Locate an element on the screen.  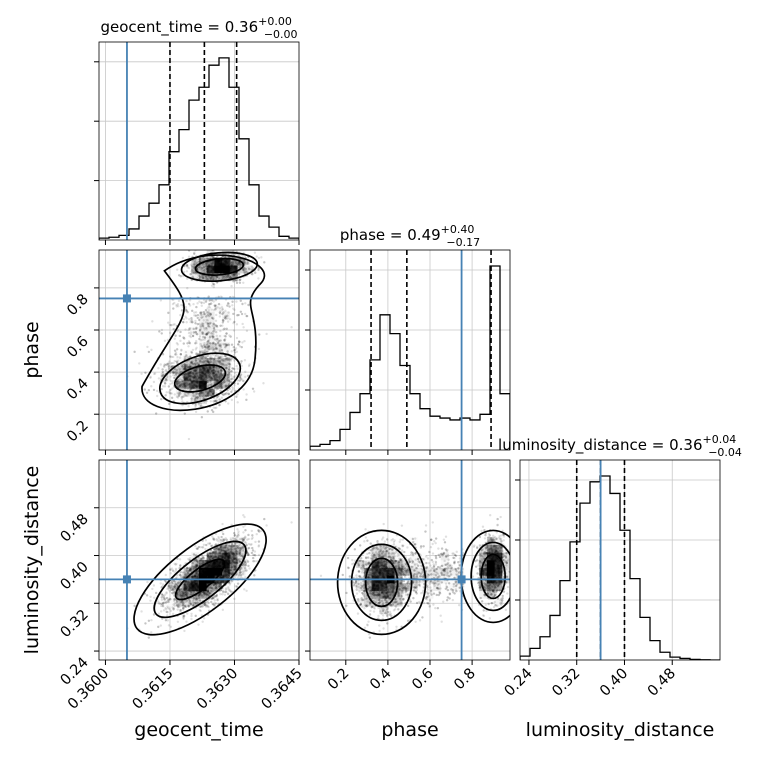
panel-title-phase: phase = 0.49+0.40 −0.17 is located at coordinates (410, 236).